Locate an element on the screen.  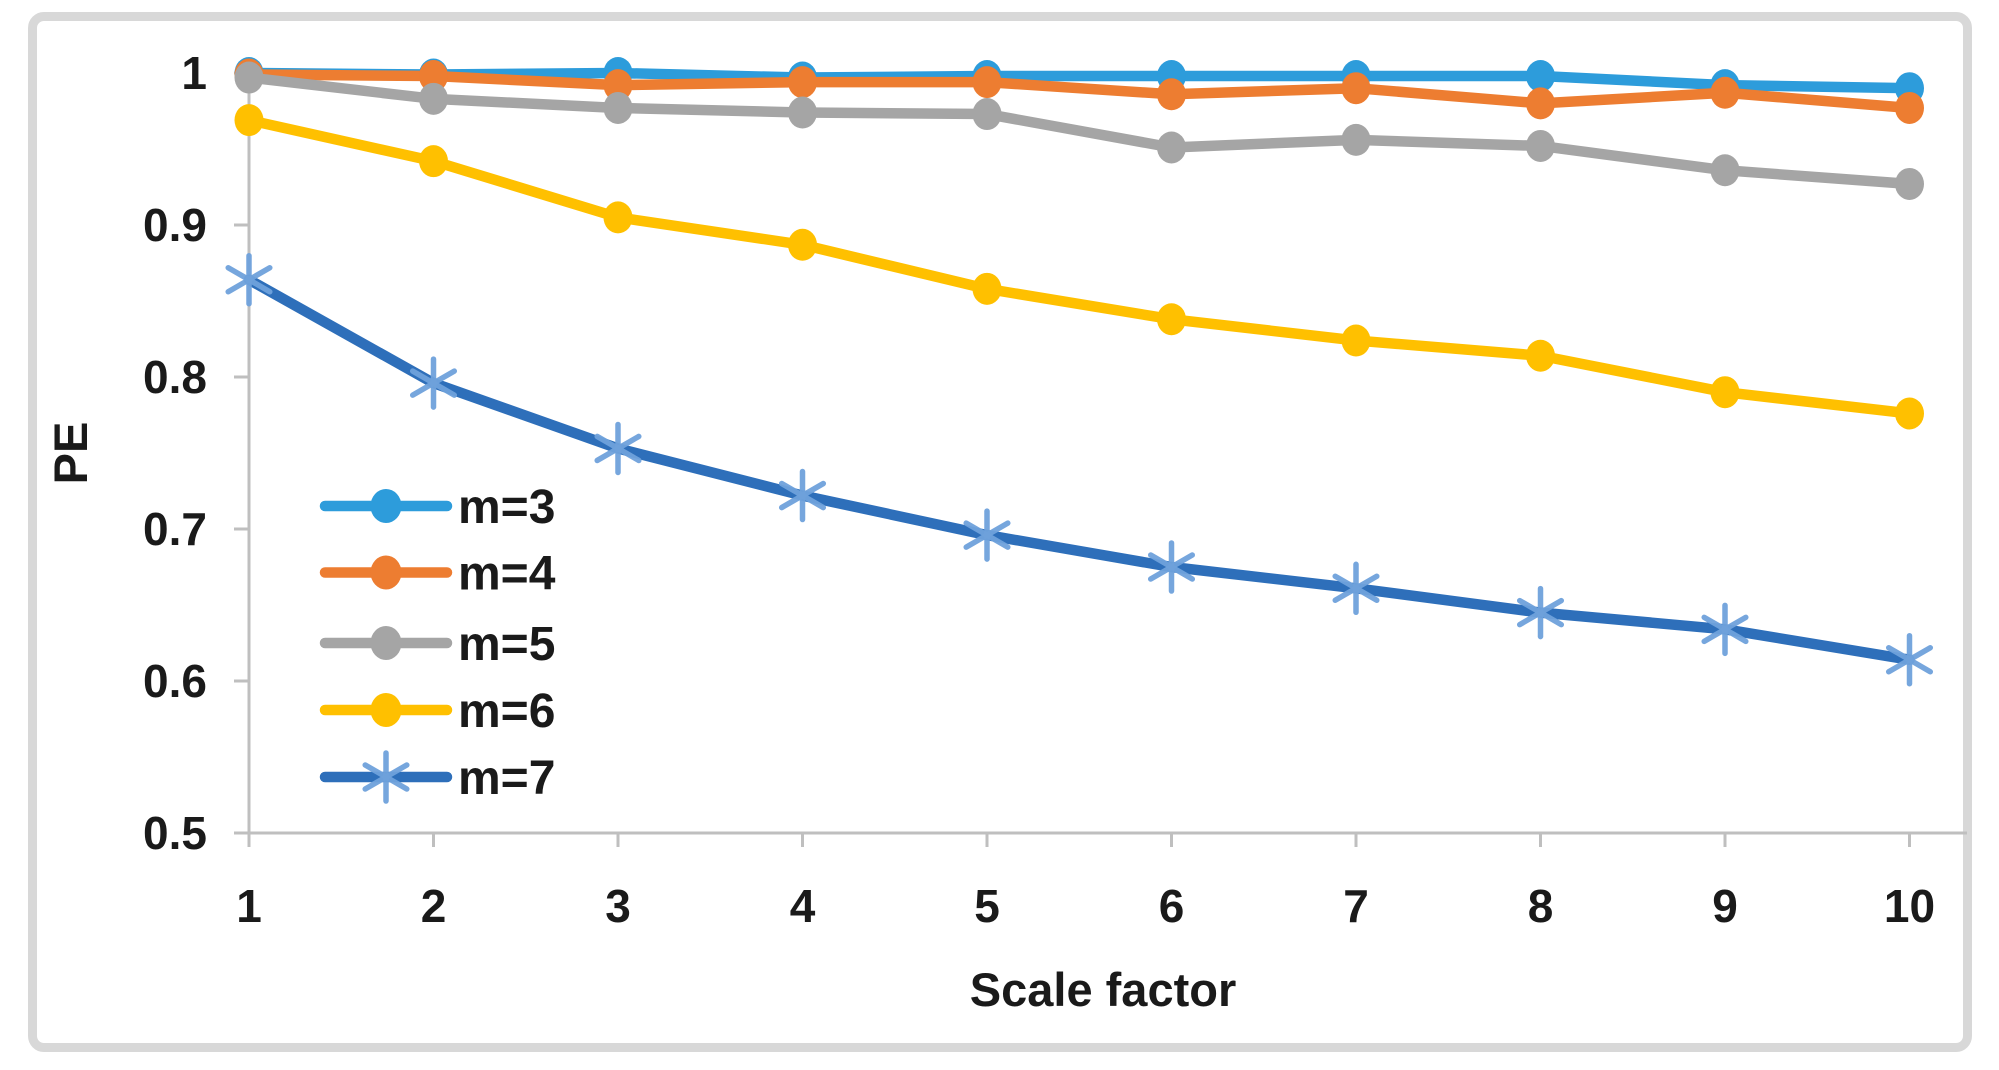
x-axis-title: Scale factor is located at coordinates (1103, 989).